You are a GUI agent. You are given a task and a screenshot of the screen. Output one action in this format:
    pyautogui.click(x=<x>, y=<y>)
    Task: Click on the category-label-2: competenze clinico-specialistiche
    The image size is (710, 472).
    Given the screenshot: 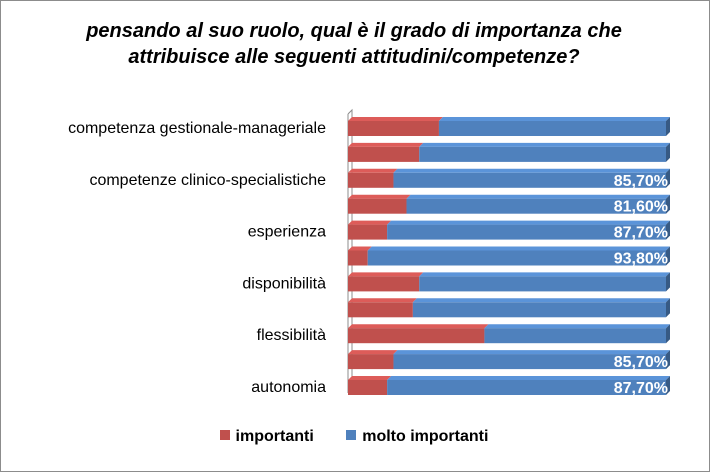 What is the action you would take?
    pyautogui.click(x=207, y=180)
    